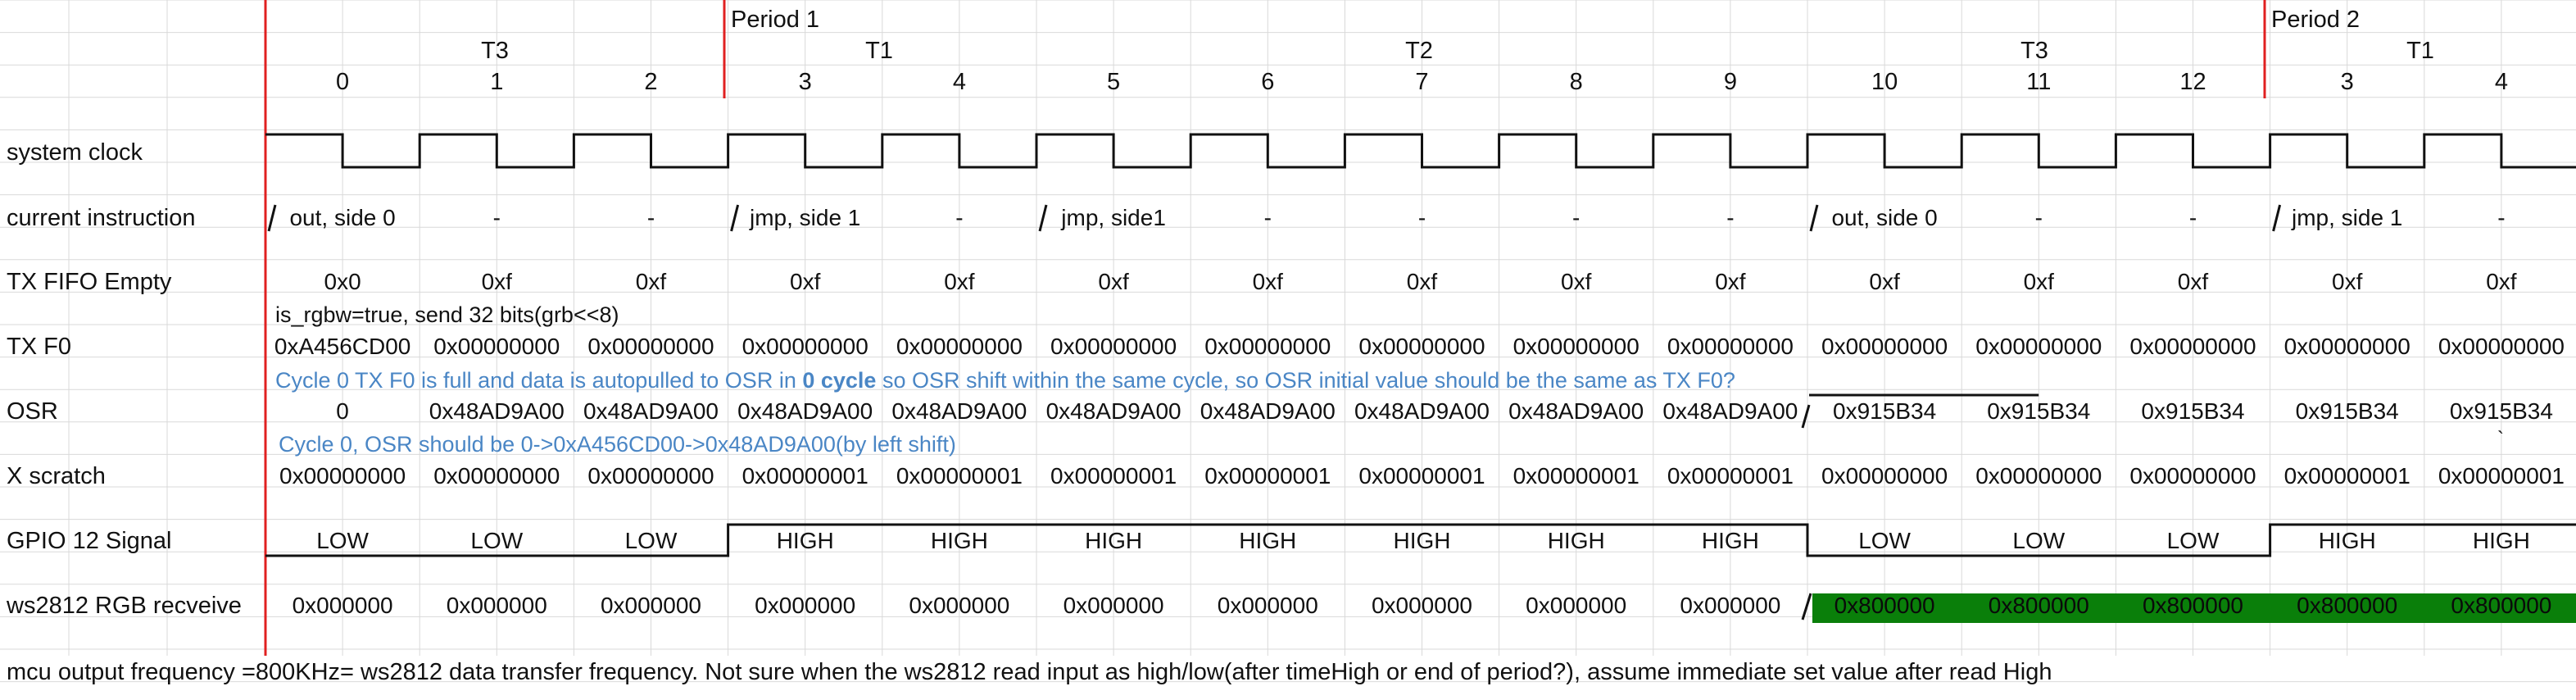  What do you see at coordinates (89, 282) in the screenshot?
I see `row-label-tx-fifo-empty: TX FIFO Empty` at bounding box center [89, 282].